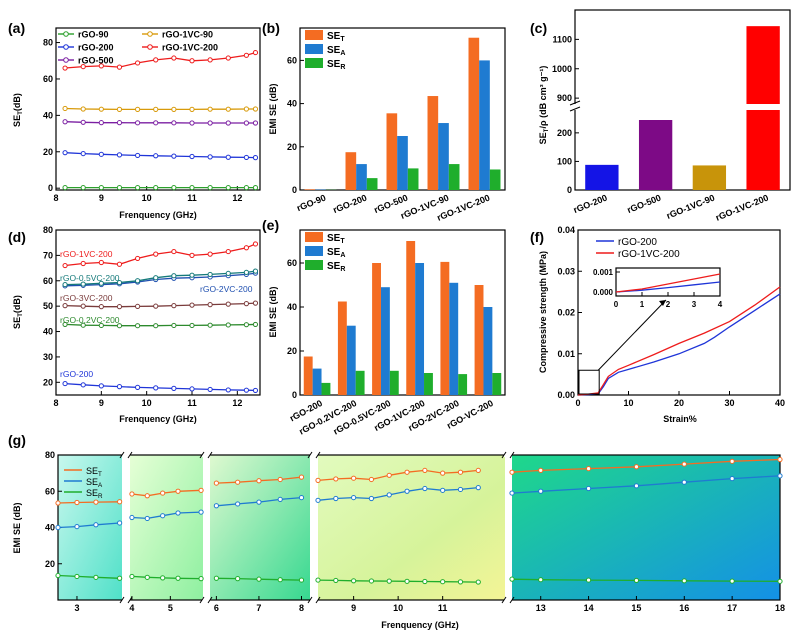  I want to click on x-tick-label: 10, so click(147, 198).